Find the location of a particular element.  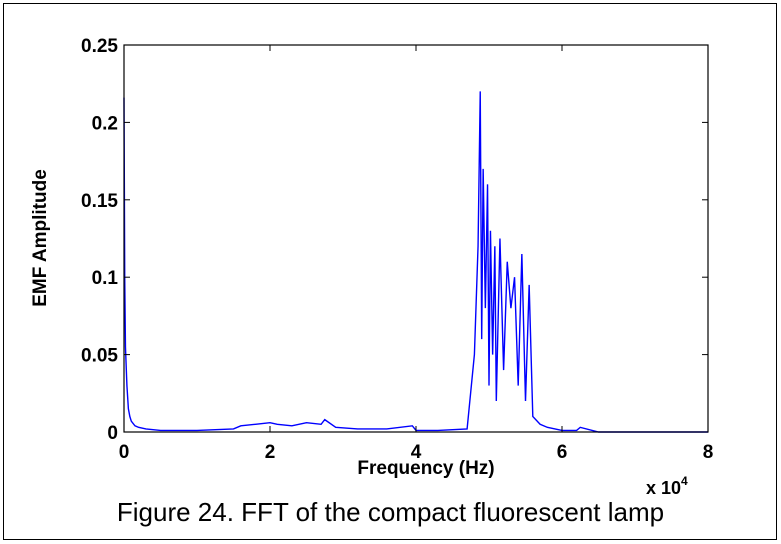

x-axis-multiplier: x 104 is located at coordinates (667, 486).